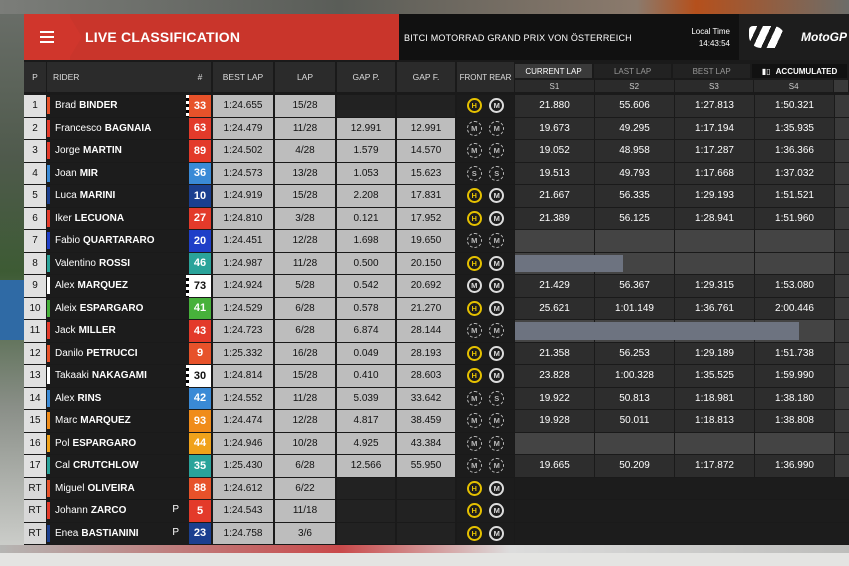  Describe the element at coordinates (474, 533) in the screenshot. I see `front-tyre-icon: H` at that location.